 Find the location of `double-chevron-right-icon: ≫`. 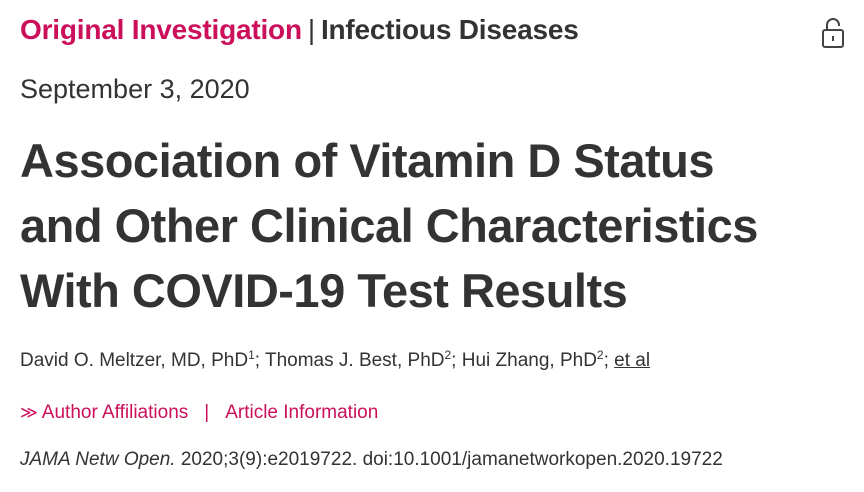

double-chevron-right-icon: ≫ is located at coordinates (29, 412).